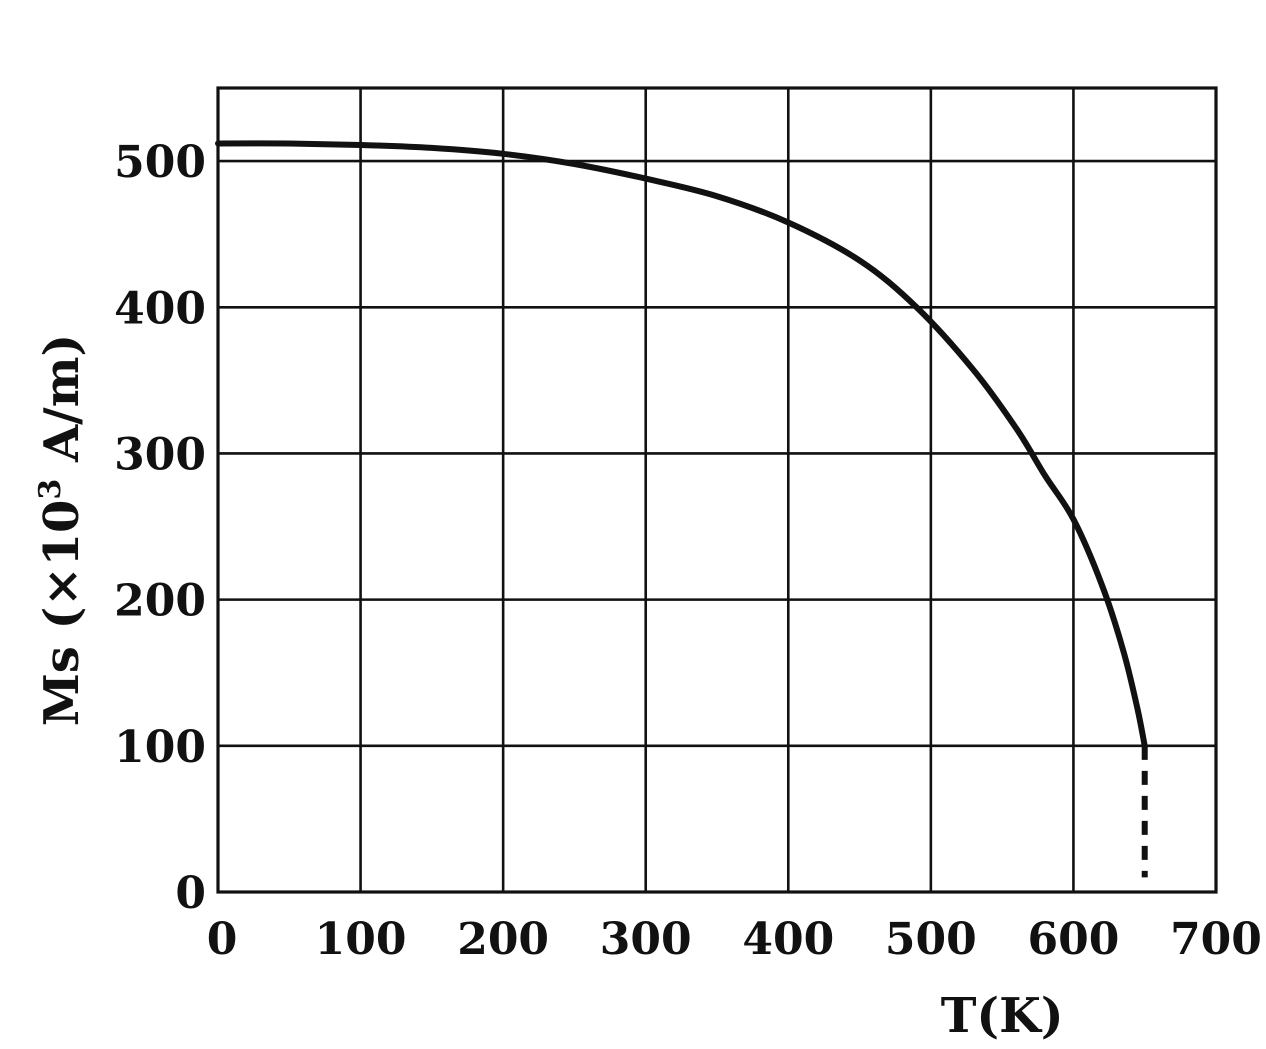  I want to click on x-axis-title: T(K), so click(1002, 1016).